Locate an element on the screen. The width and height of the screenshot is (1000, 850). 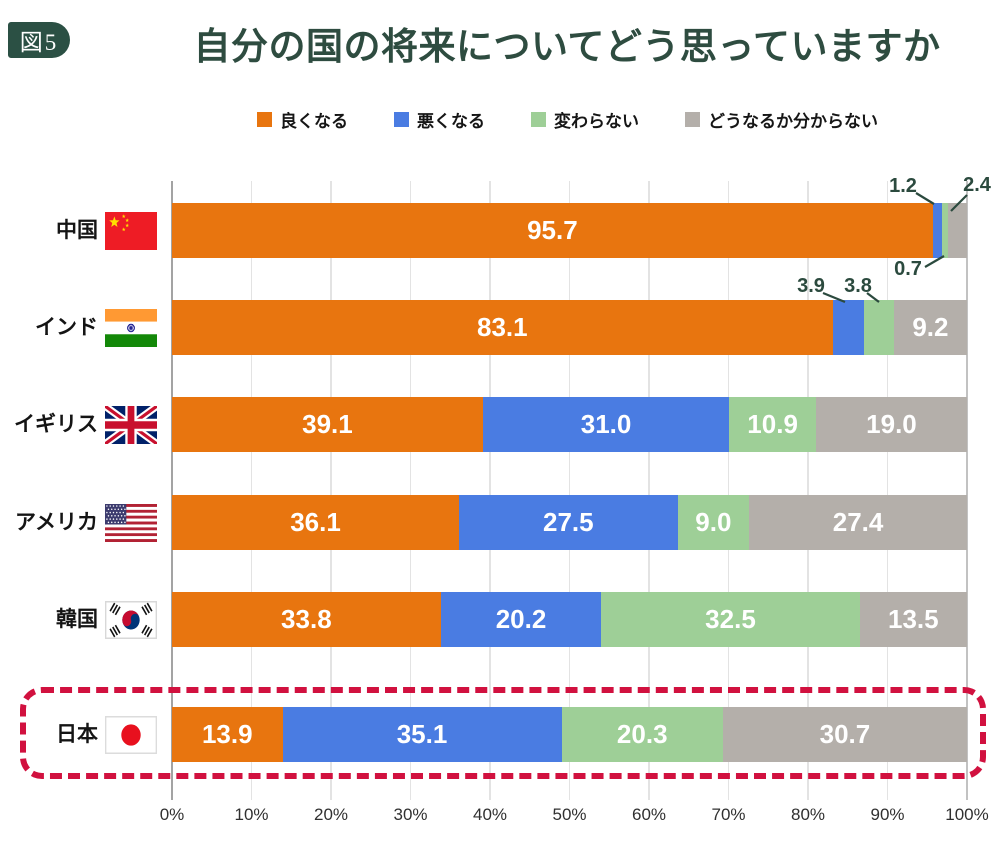
legend-label: どうなるか分からない is located at coordinates (793, 121).